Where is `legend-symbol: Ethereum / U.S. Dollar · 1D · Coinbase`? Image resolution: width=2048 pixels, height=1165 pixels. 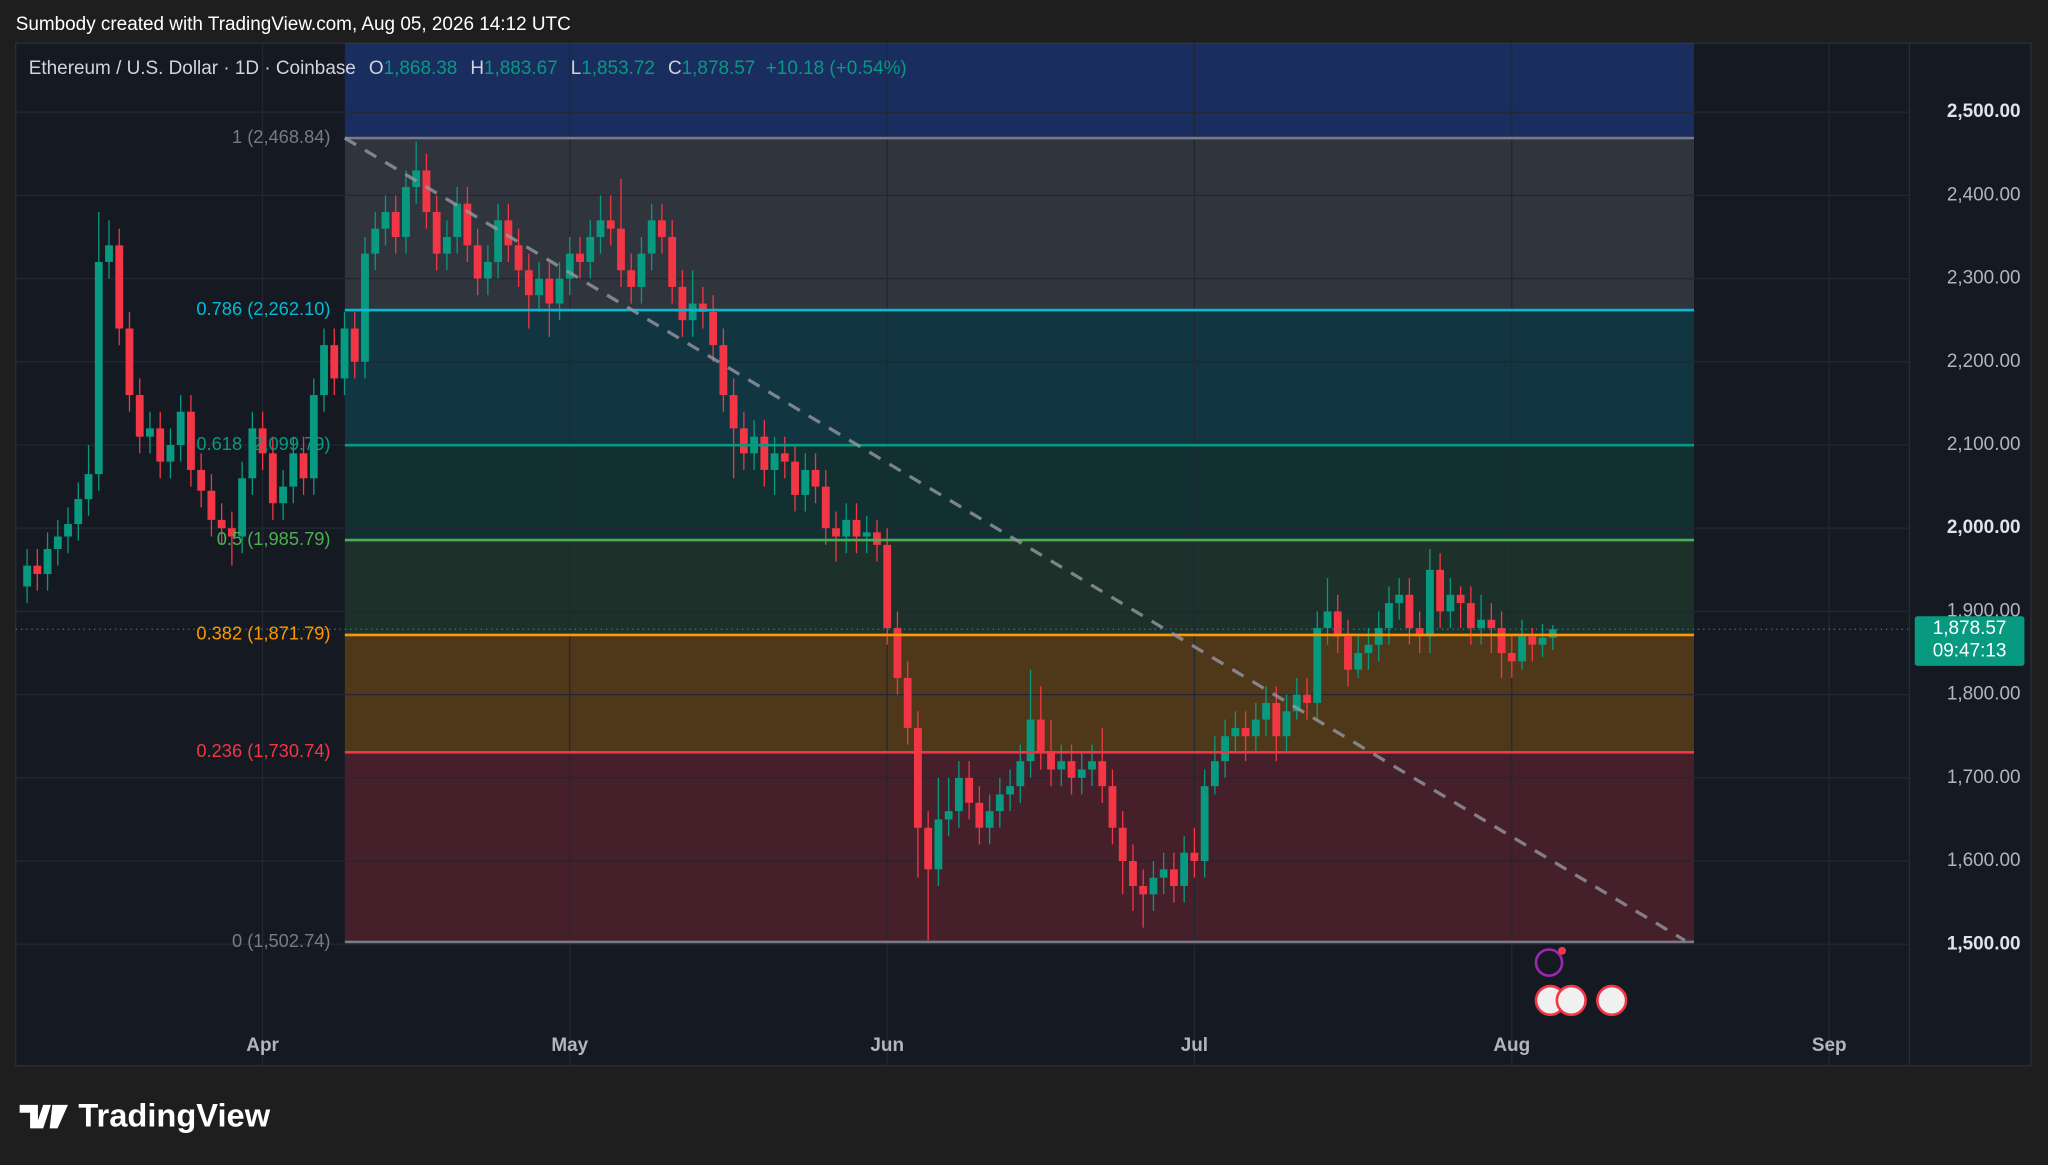 legend-symbol: Ethereum / U.S. Dollar · 1D · Coinbase is located at coordinates (192, 68).